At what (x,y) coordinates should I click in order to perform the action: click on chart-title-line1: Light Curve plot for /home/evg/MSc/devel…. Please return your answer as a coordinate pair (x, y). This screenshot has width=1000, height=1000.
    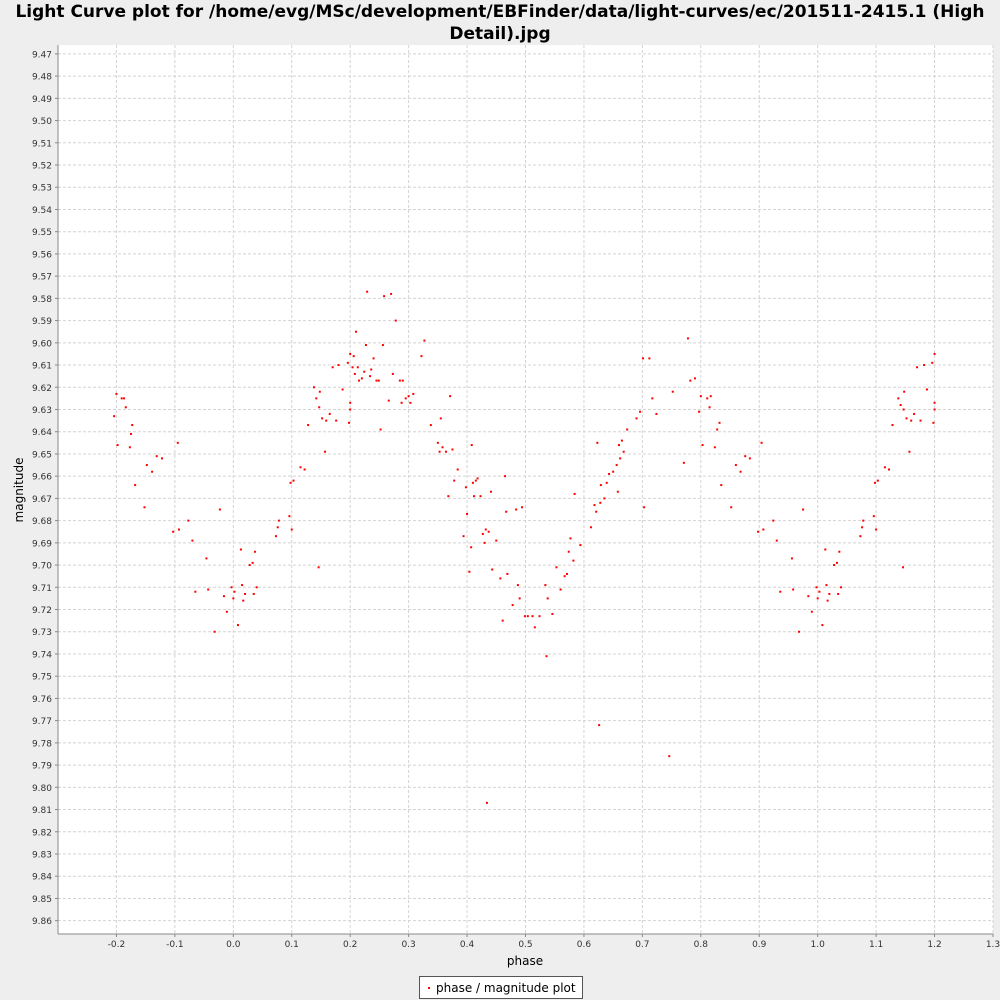
    Looking at the image, I should click on (500, 12).